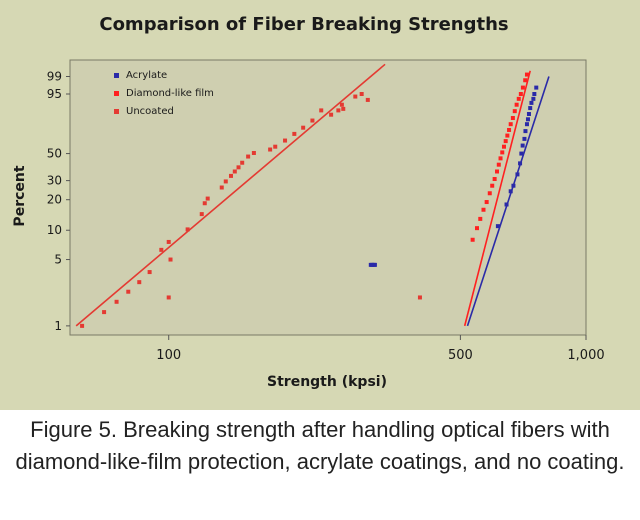  Describe the element at coordinates (170, 93) in the screenshot. I see `legend-label: Diamond-like film` at that location.